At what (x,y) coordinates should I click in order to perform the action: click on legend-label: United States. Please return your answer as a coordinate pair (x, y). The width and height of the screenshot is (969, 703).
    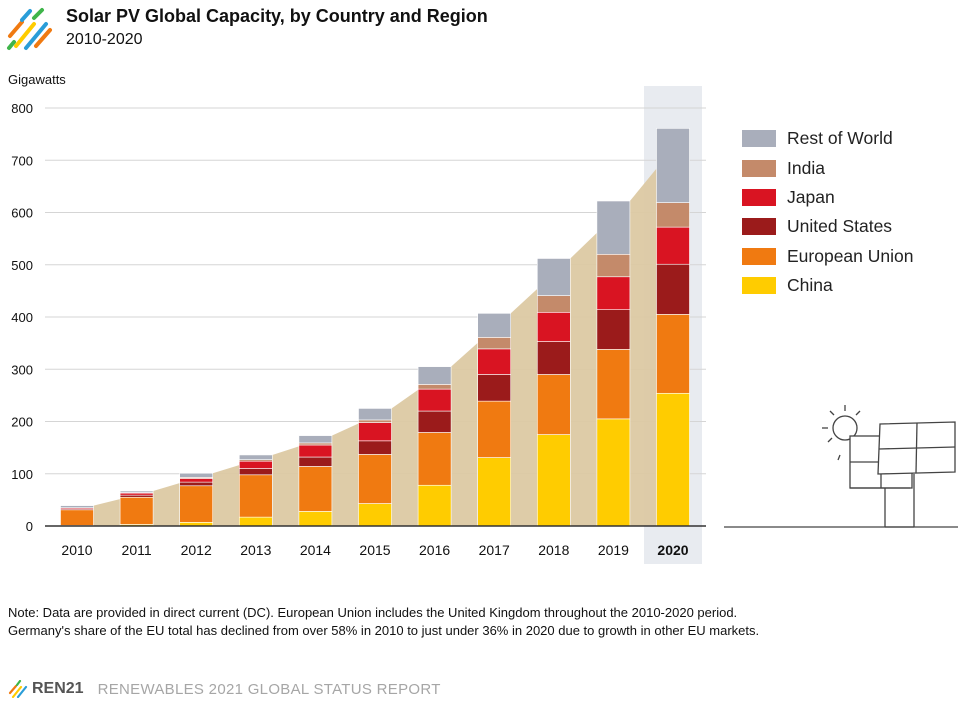
    Looking at the image, I should click on (840, 226).